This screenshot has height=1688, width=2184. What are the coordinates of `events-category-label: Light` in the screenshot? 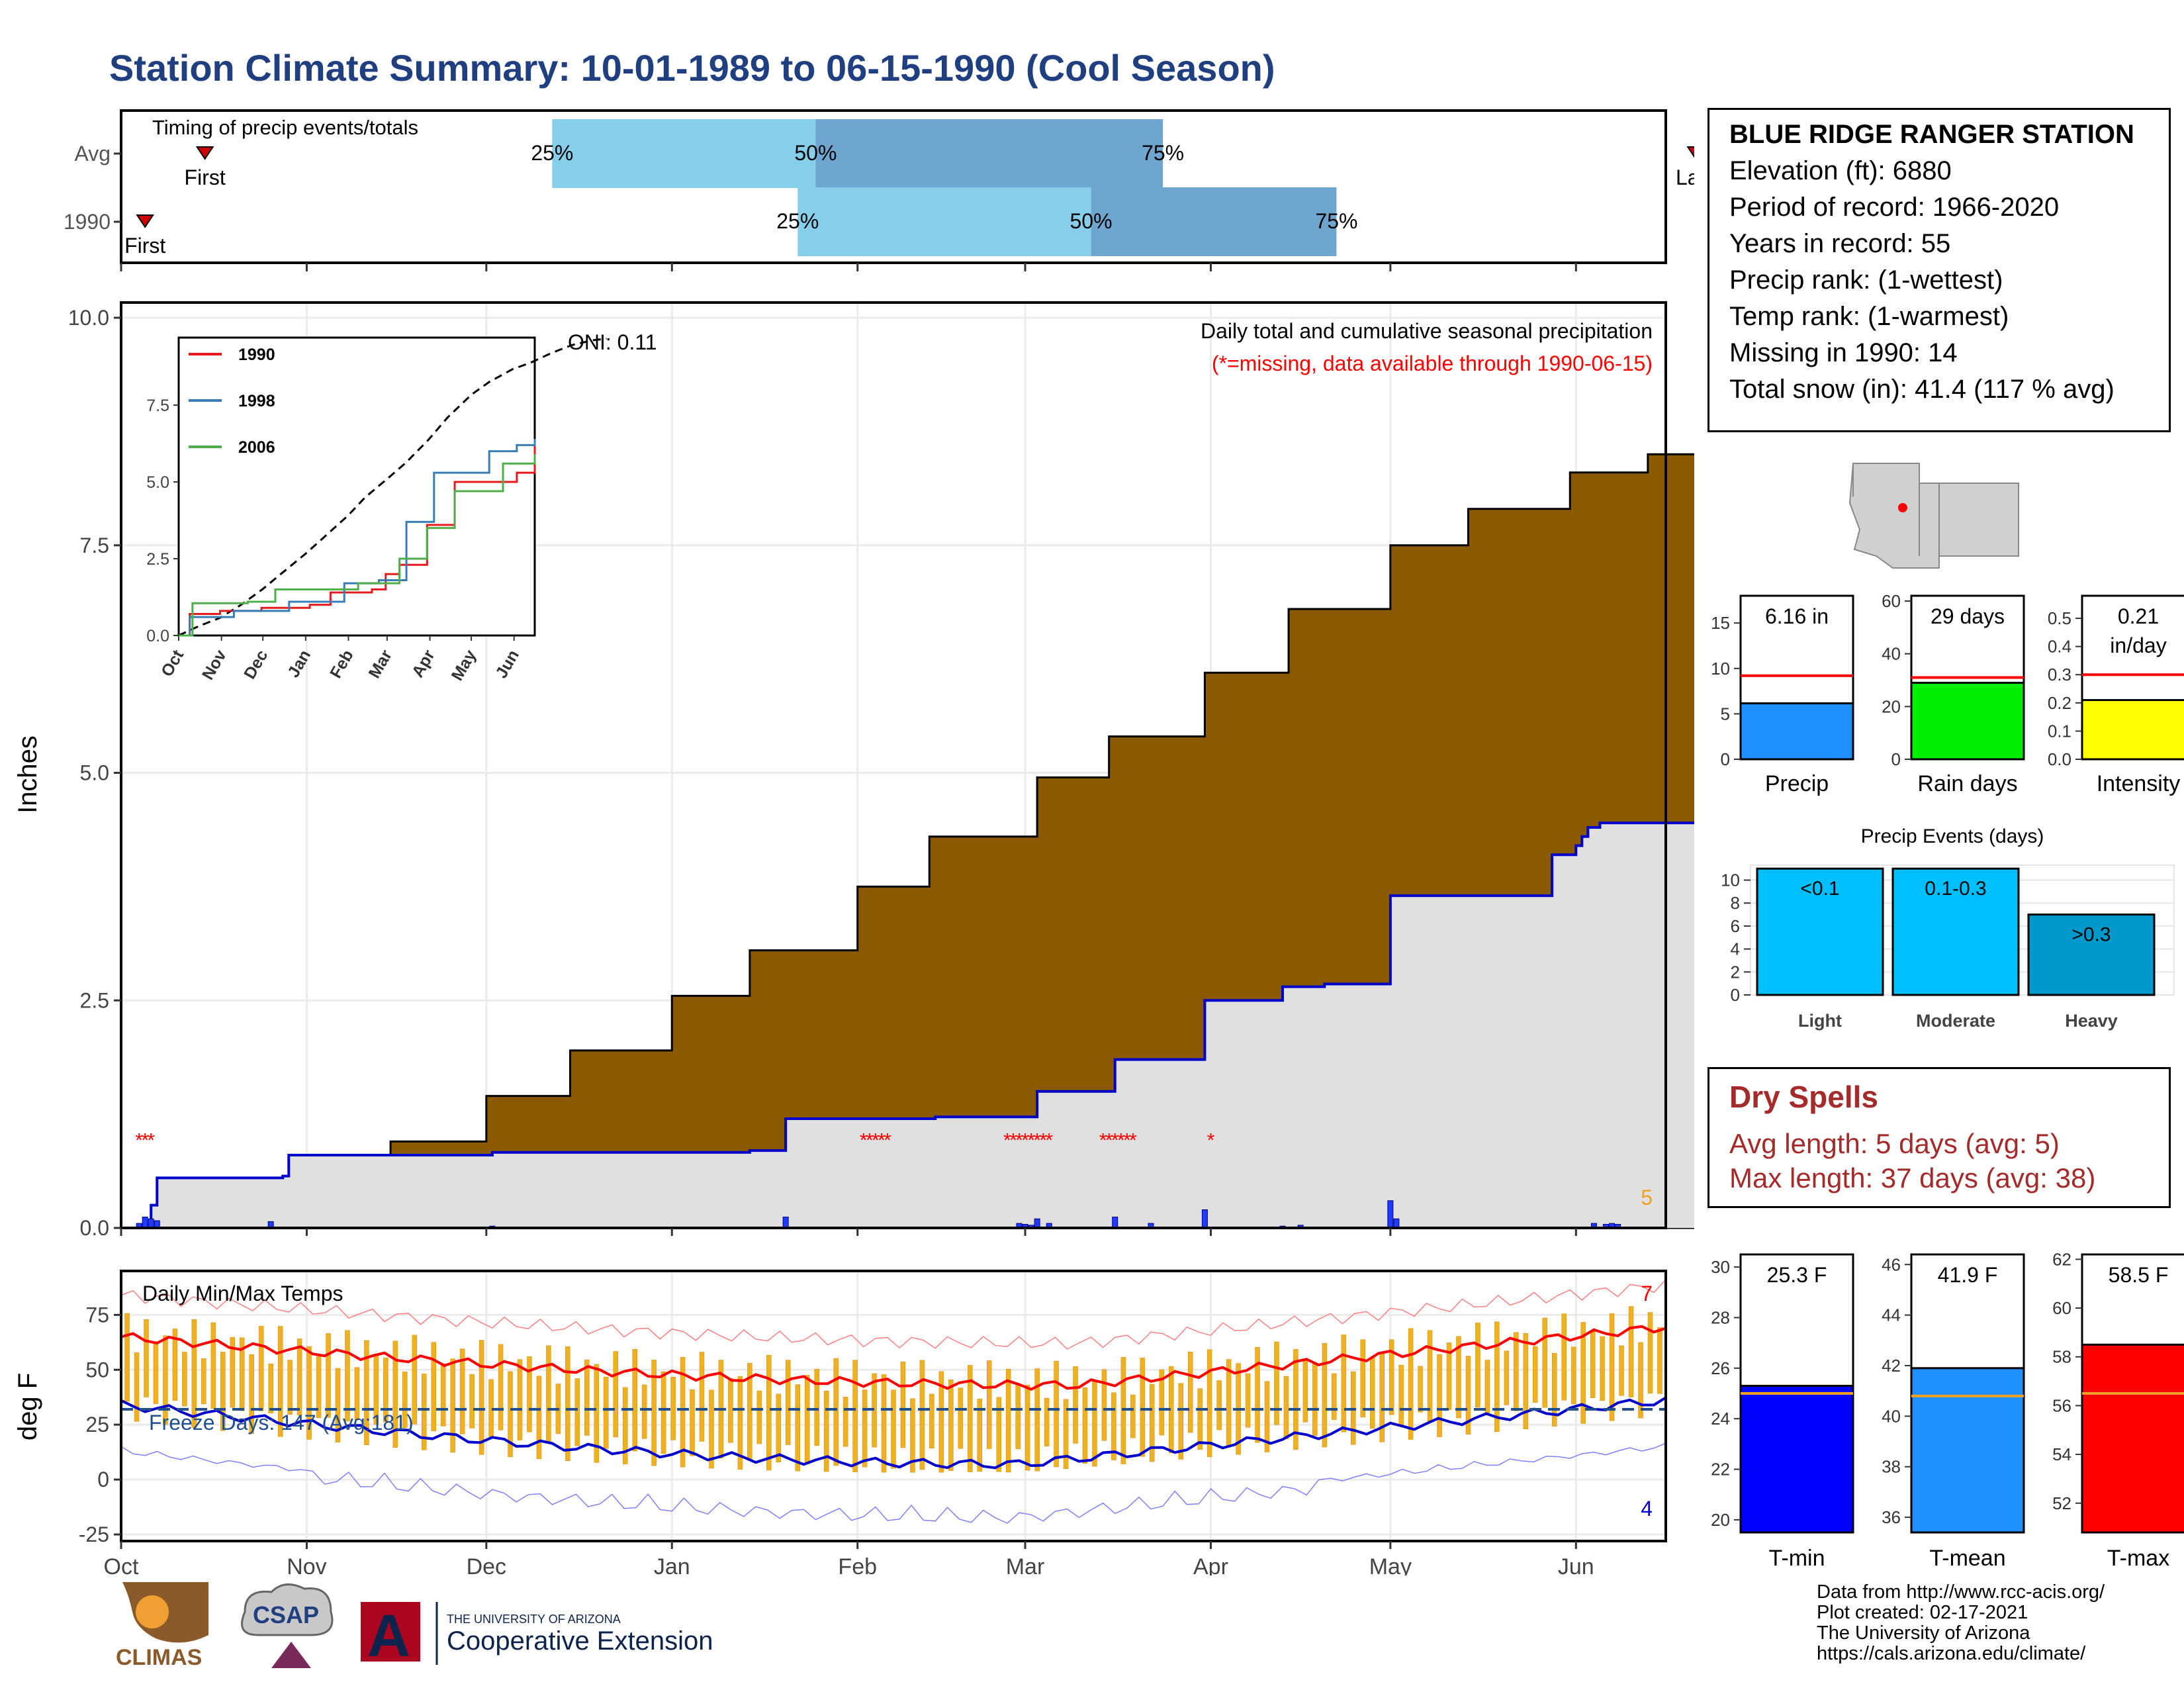 It's located at (1820, 1021).